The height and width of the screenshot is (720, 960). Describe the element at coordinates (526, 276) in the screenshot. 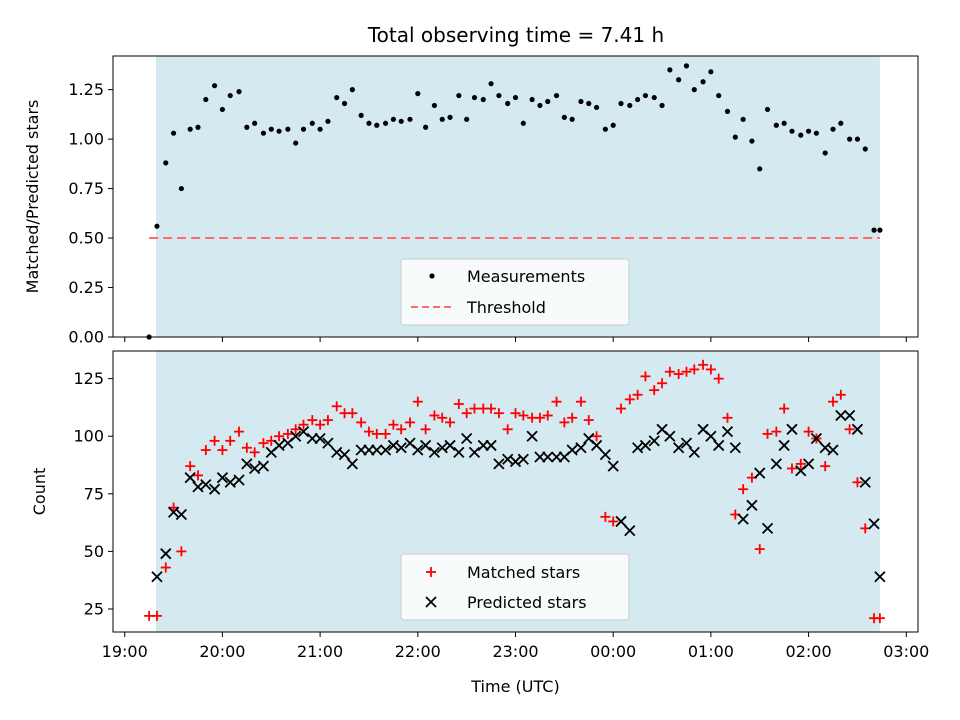

I see `legend-measurements: Measurements` at that location.